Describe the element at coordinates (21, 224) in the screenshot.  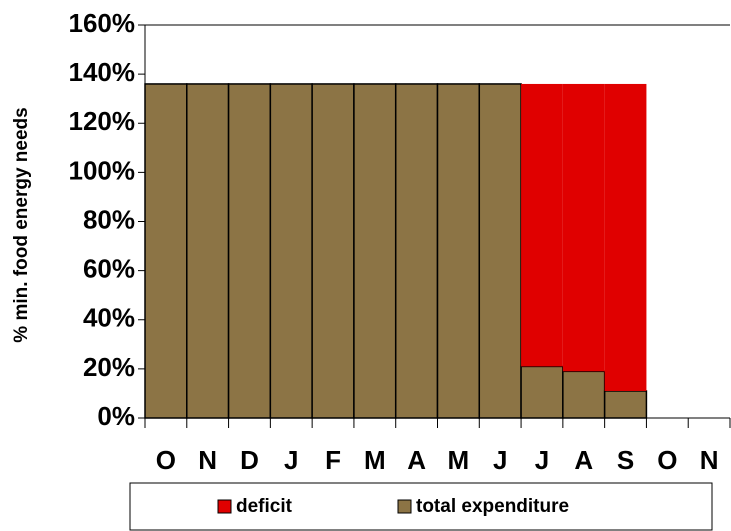
I see `y-axis-label: % min. food energy needs` at that location.